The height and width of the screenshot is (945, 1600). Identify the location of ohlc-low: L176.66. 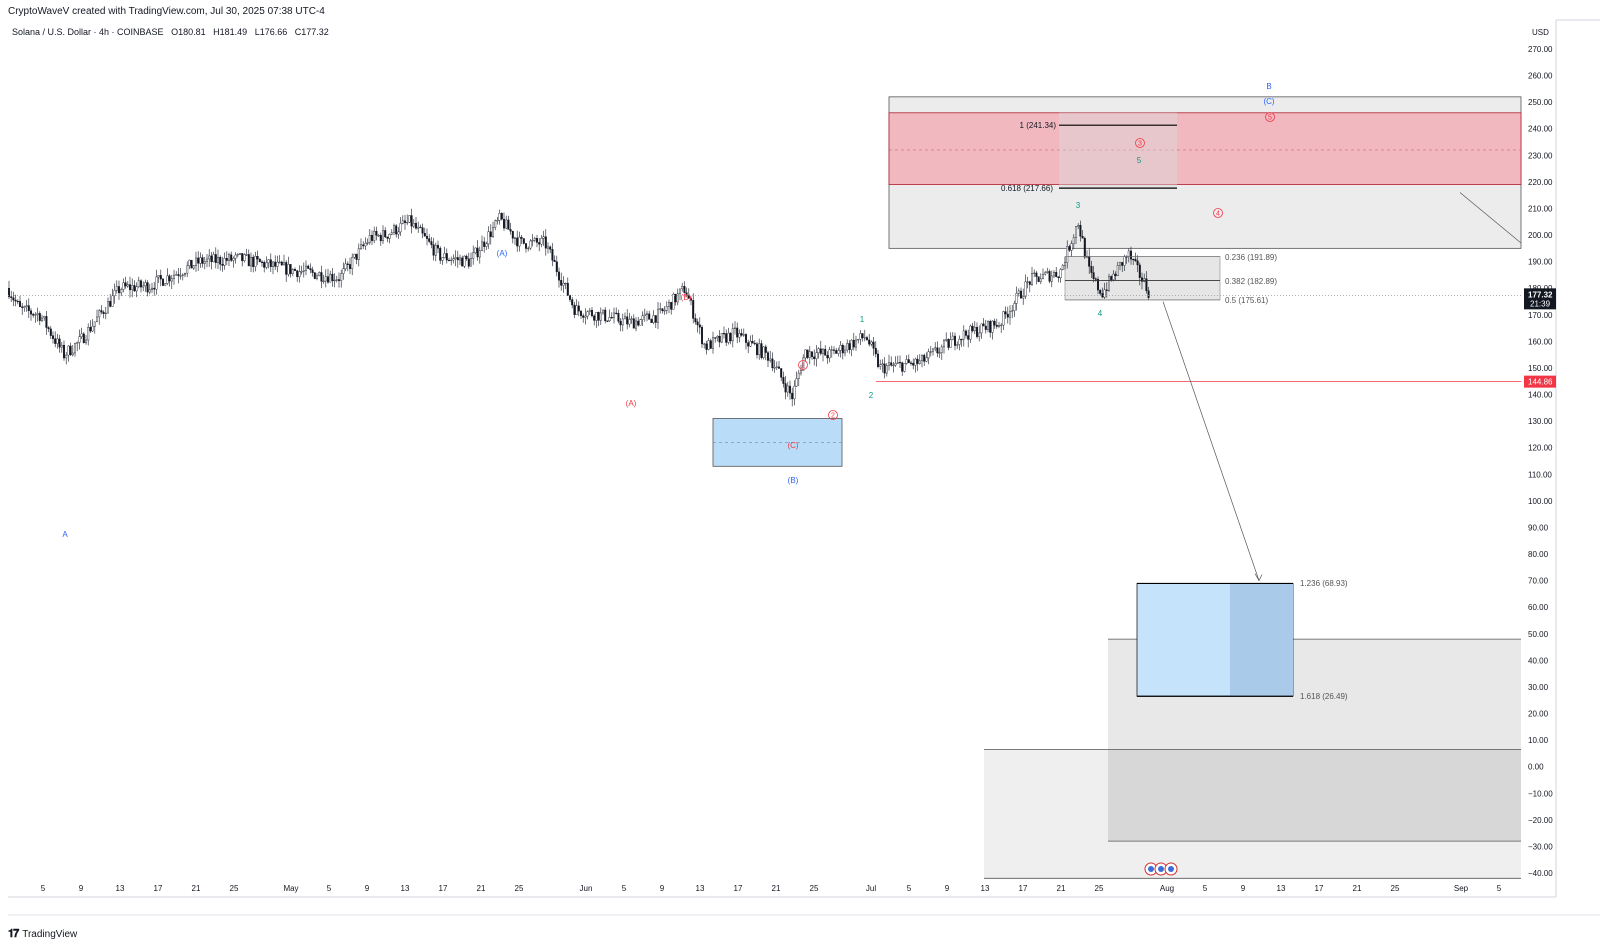
(271, 32).